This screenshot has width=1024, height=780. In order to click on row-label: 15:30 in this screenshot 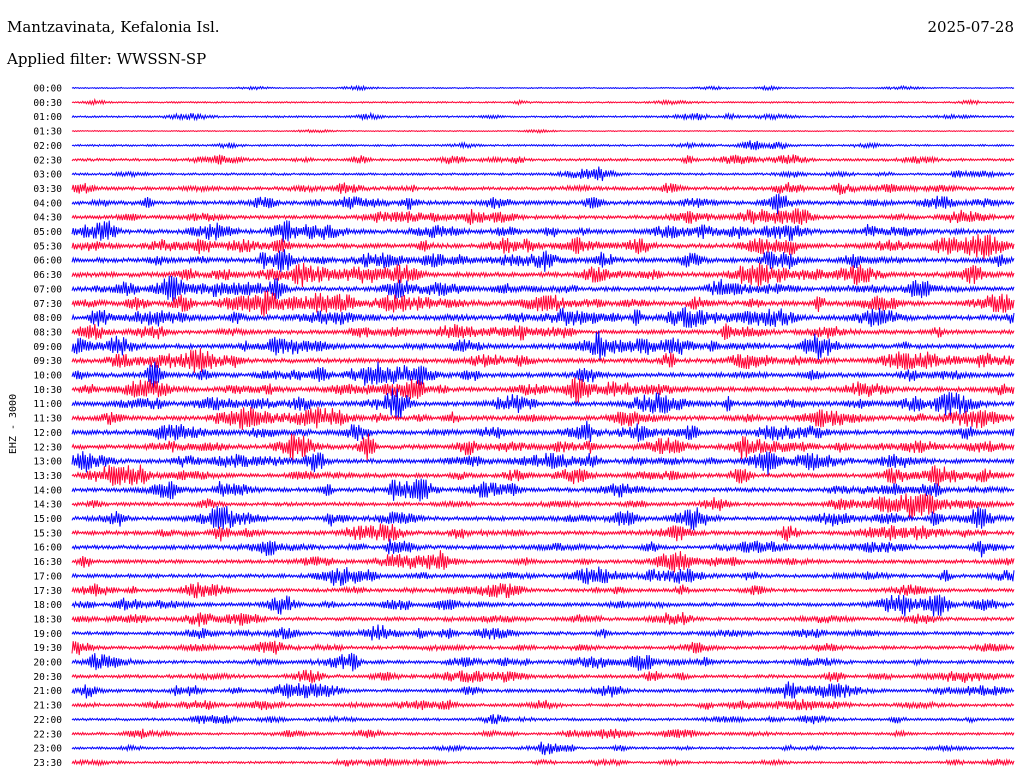, I will do `click(47, 533)`.